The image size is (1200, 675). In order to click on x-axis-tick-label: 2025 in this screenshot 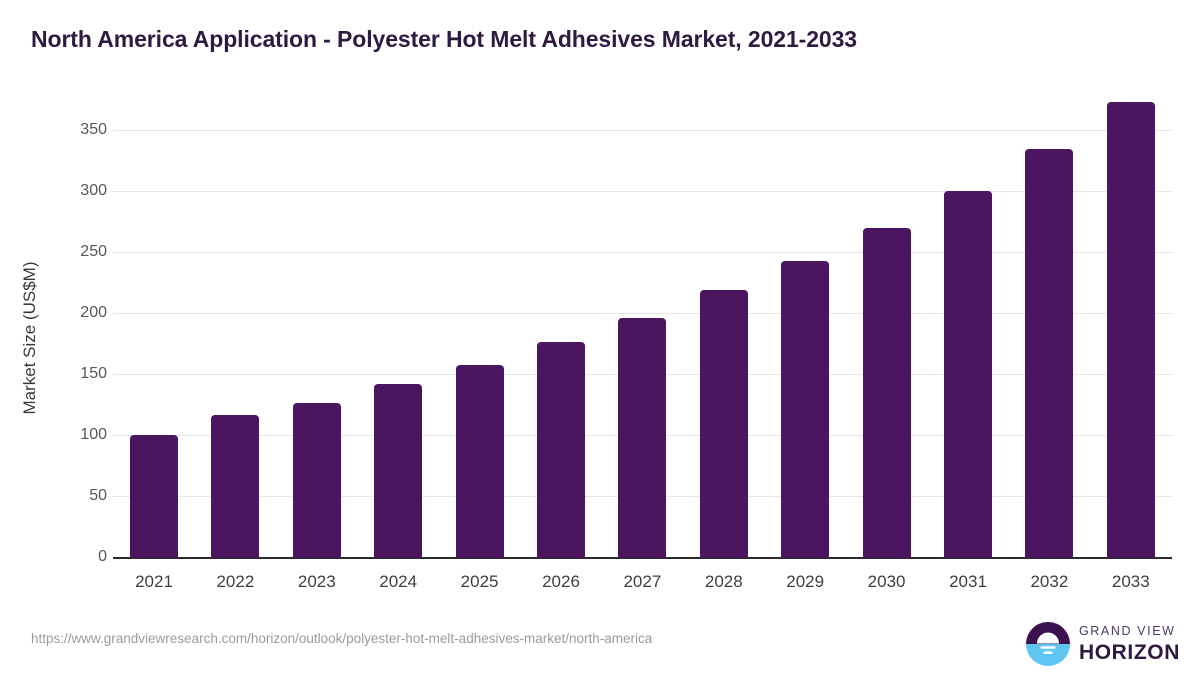, I will do `click(479, 581)`.